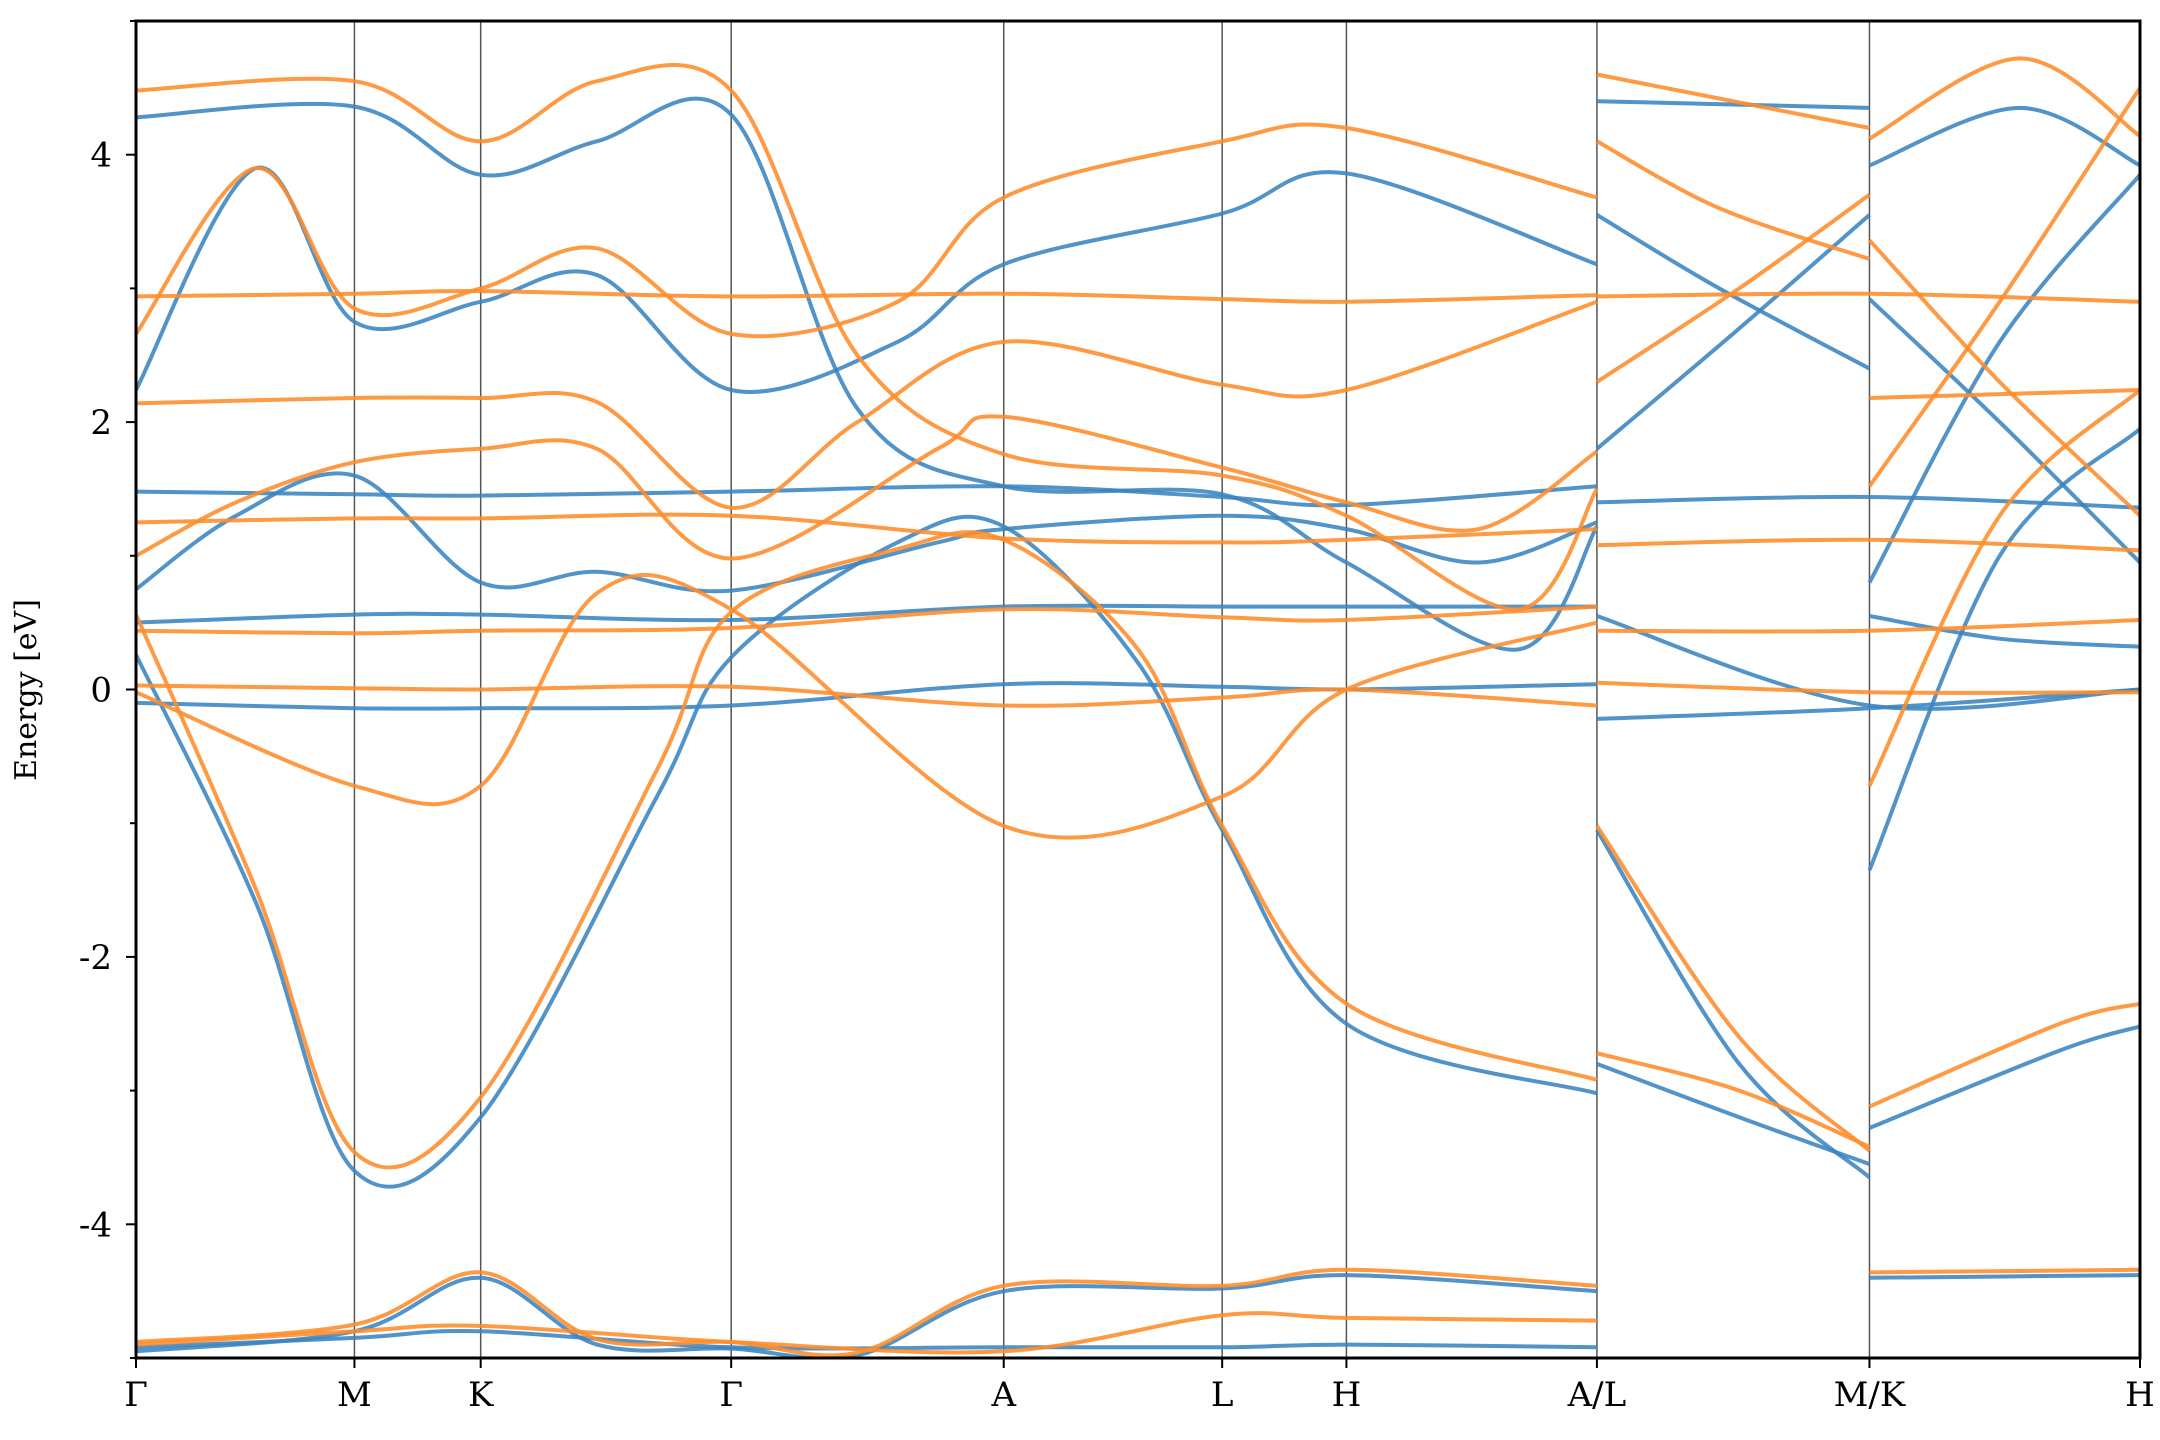 The image size is (2160, 1440). What do you see at coordinates (101, 156) in the screenshot?
I see `y-tick-label: 4` at bounding box center [101, 156].